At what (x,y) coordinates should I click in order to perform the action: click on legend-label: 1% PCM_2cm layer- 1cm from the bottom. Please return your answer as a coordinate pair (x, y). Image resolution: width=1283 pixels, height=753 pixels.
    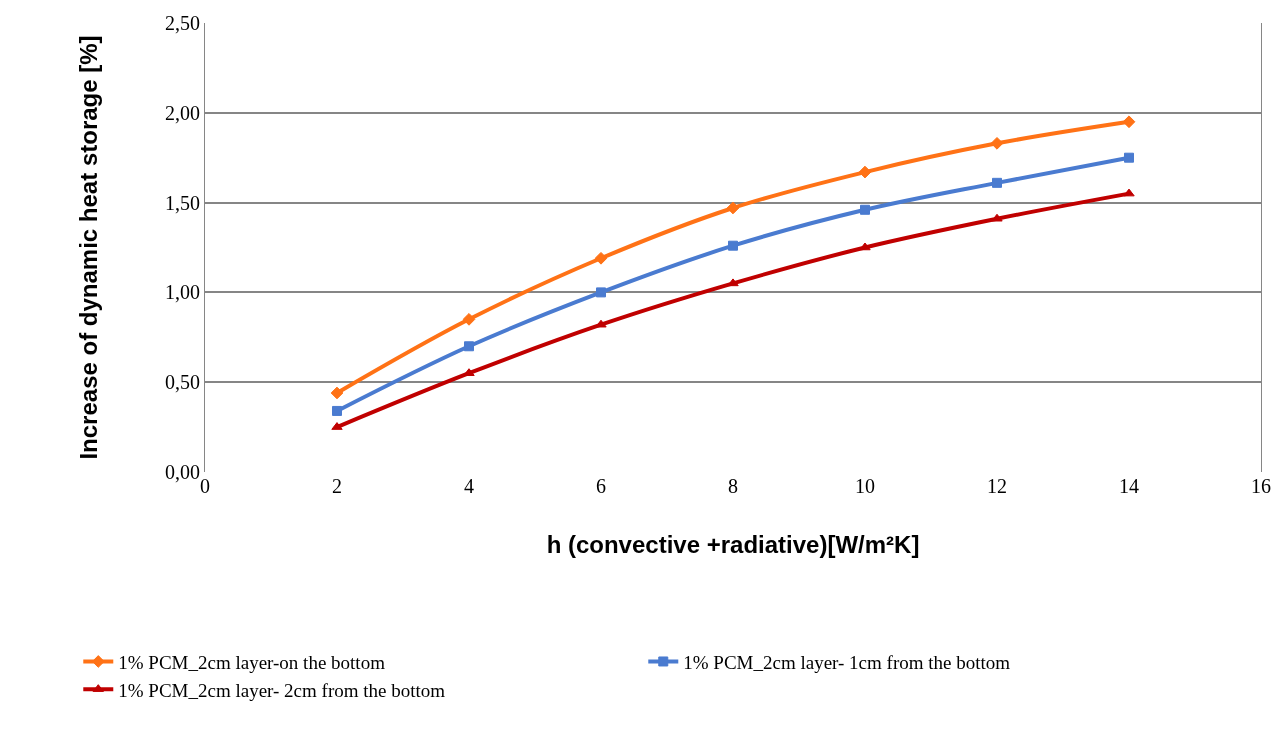
    Looking at the image, I should click on (847, 662).